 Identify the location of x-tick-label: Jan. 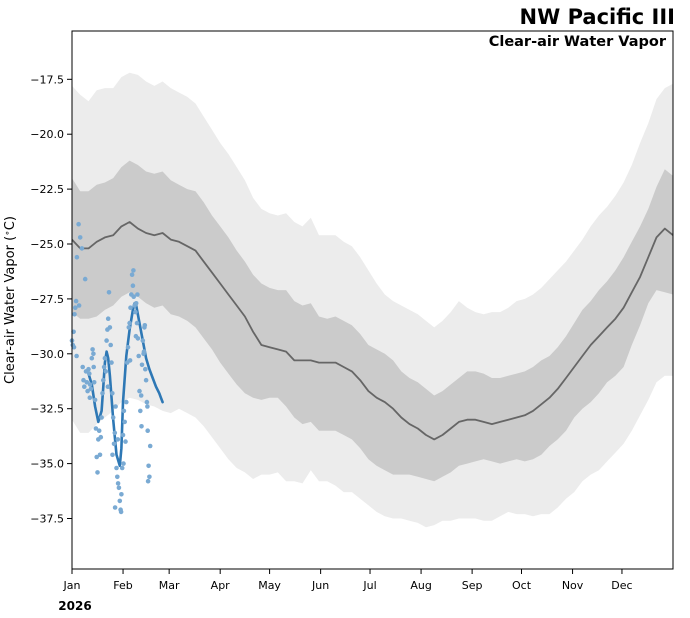
(72, 585).